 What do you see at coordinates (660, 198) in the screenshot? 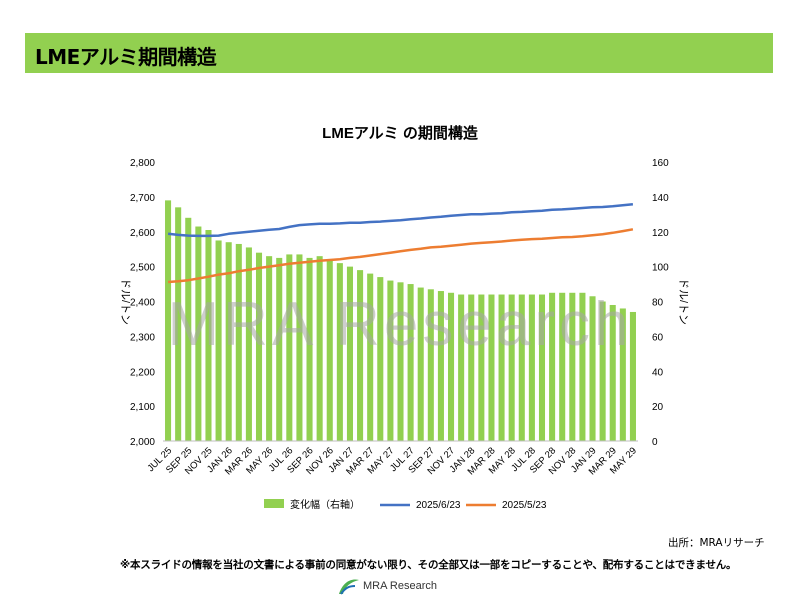
I see `y-right-tick-label: 140` at bounding box center [660, 198].